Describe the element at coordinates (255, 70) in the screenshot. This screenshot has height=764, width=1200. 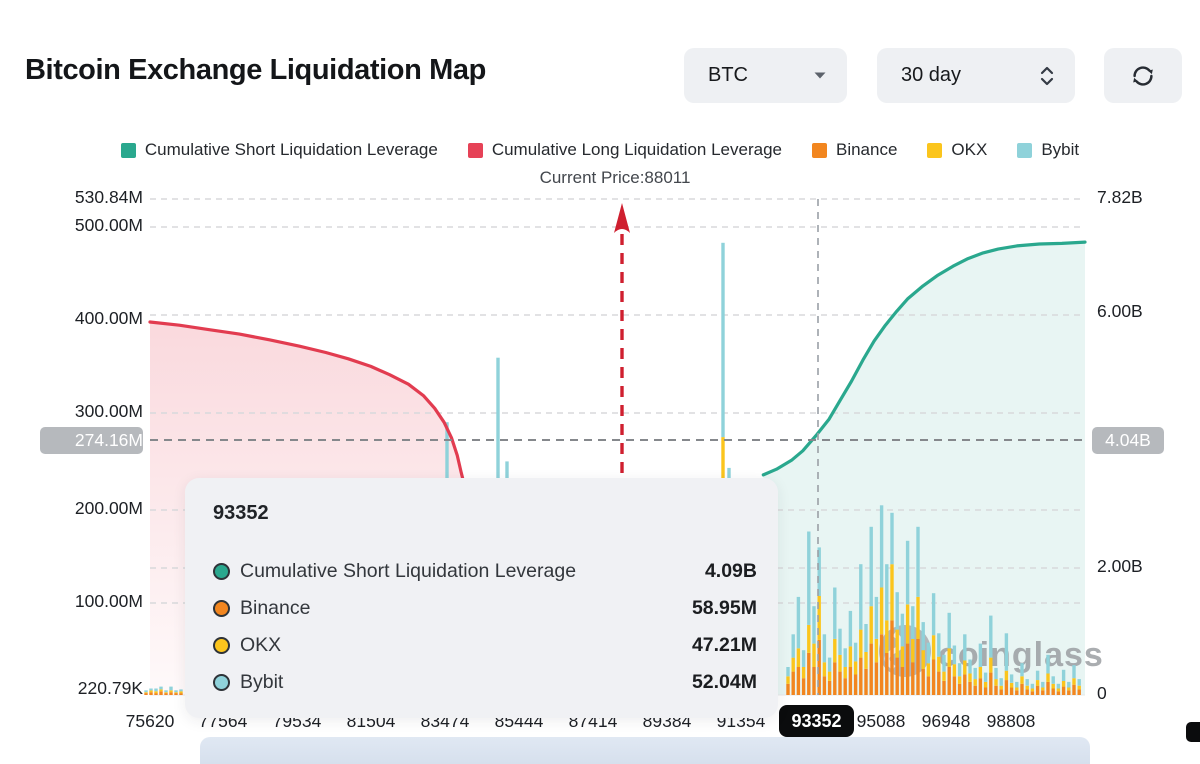
I see `page-title: Bitcoin Exchange Liquidation Map` at that location.